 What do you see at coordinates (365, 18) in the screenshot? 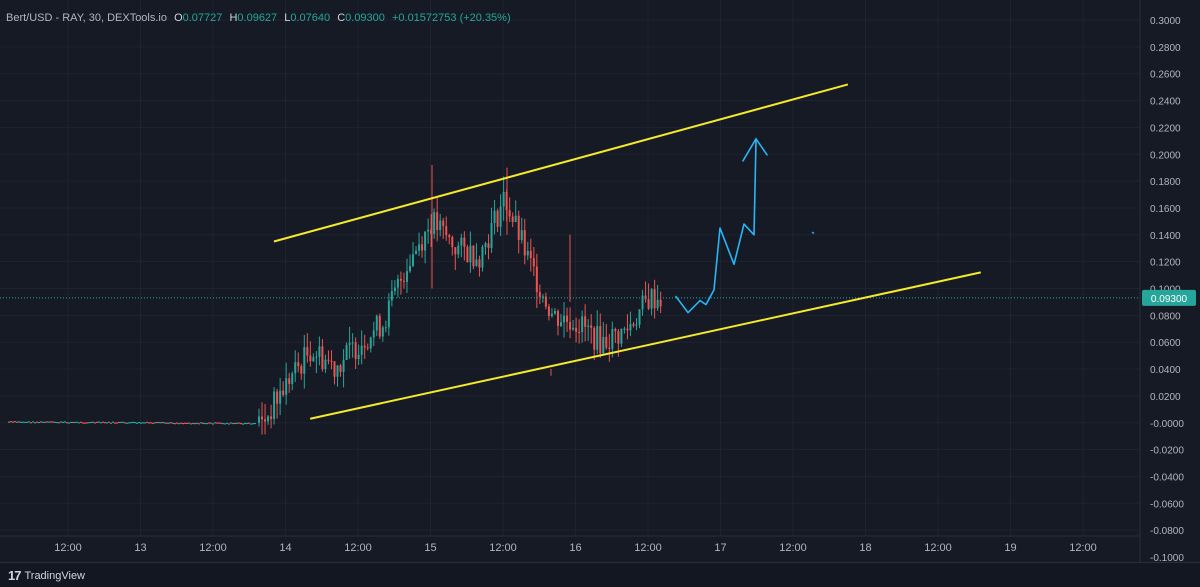
I see `close-value: 0.09300` at bounding box center [365, 18].